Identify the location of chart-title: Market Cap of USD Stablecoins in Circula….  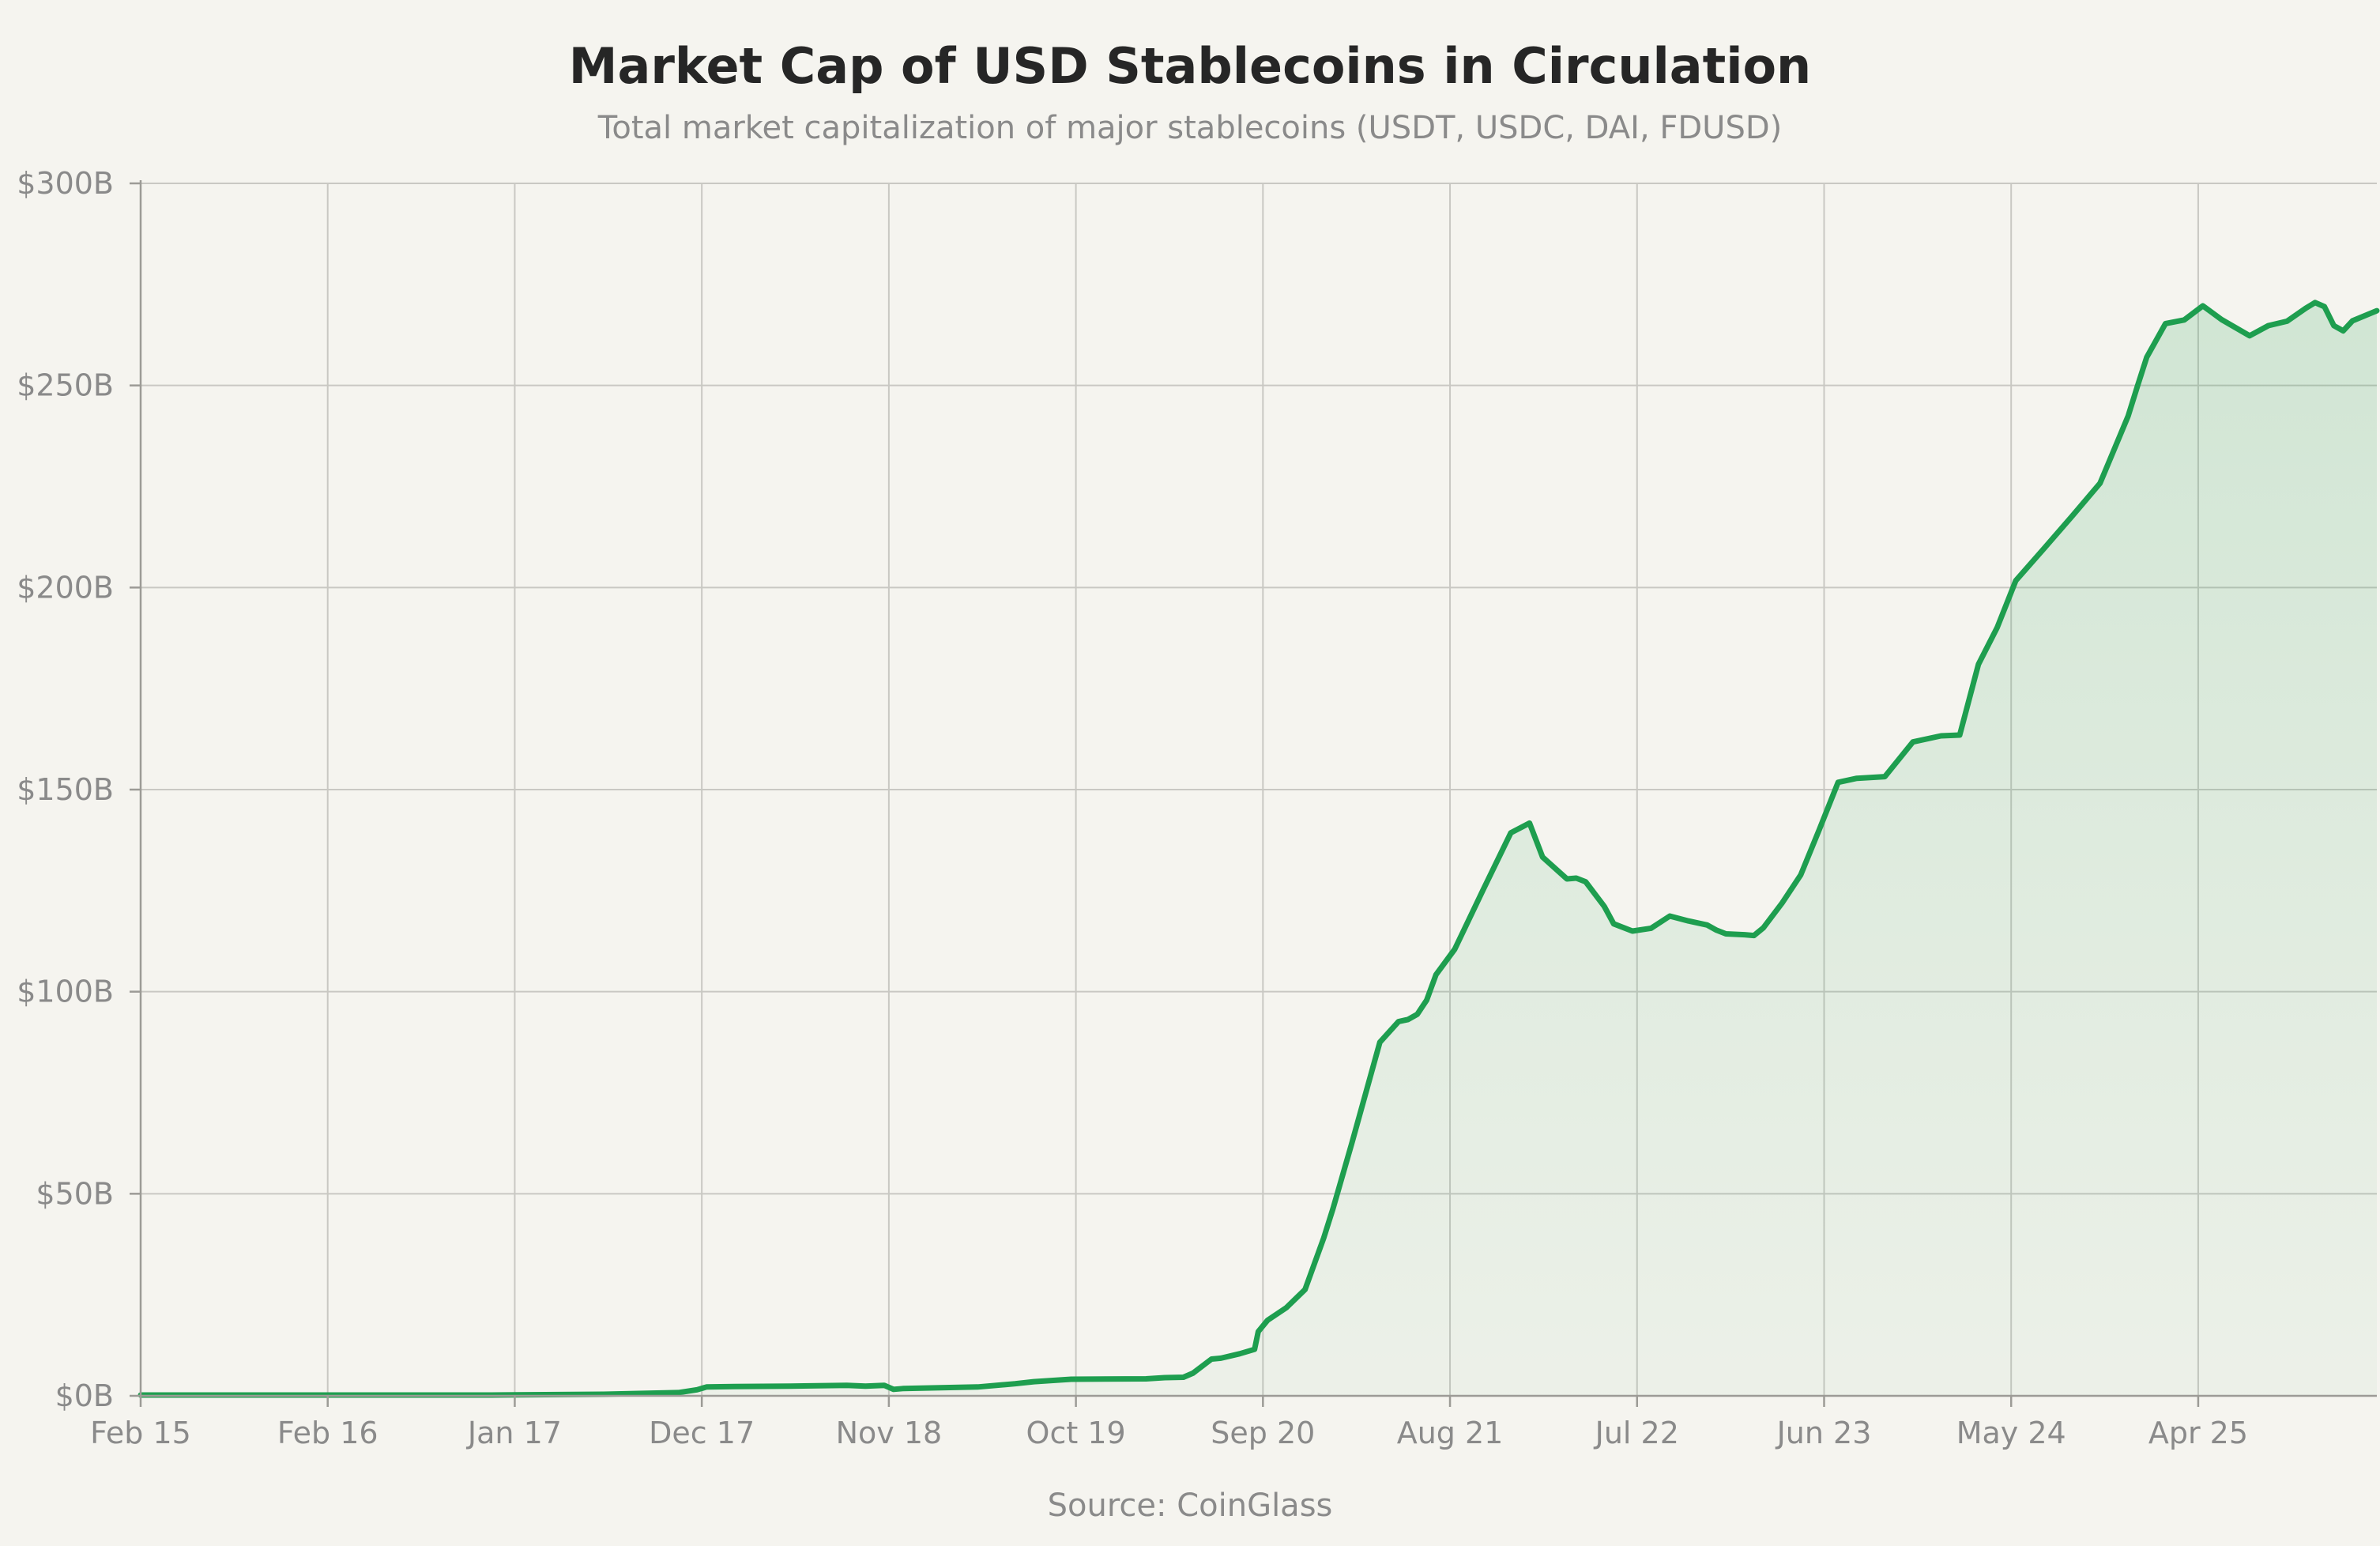
(1190, 66).